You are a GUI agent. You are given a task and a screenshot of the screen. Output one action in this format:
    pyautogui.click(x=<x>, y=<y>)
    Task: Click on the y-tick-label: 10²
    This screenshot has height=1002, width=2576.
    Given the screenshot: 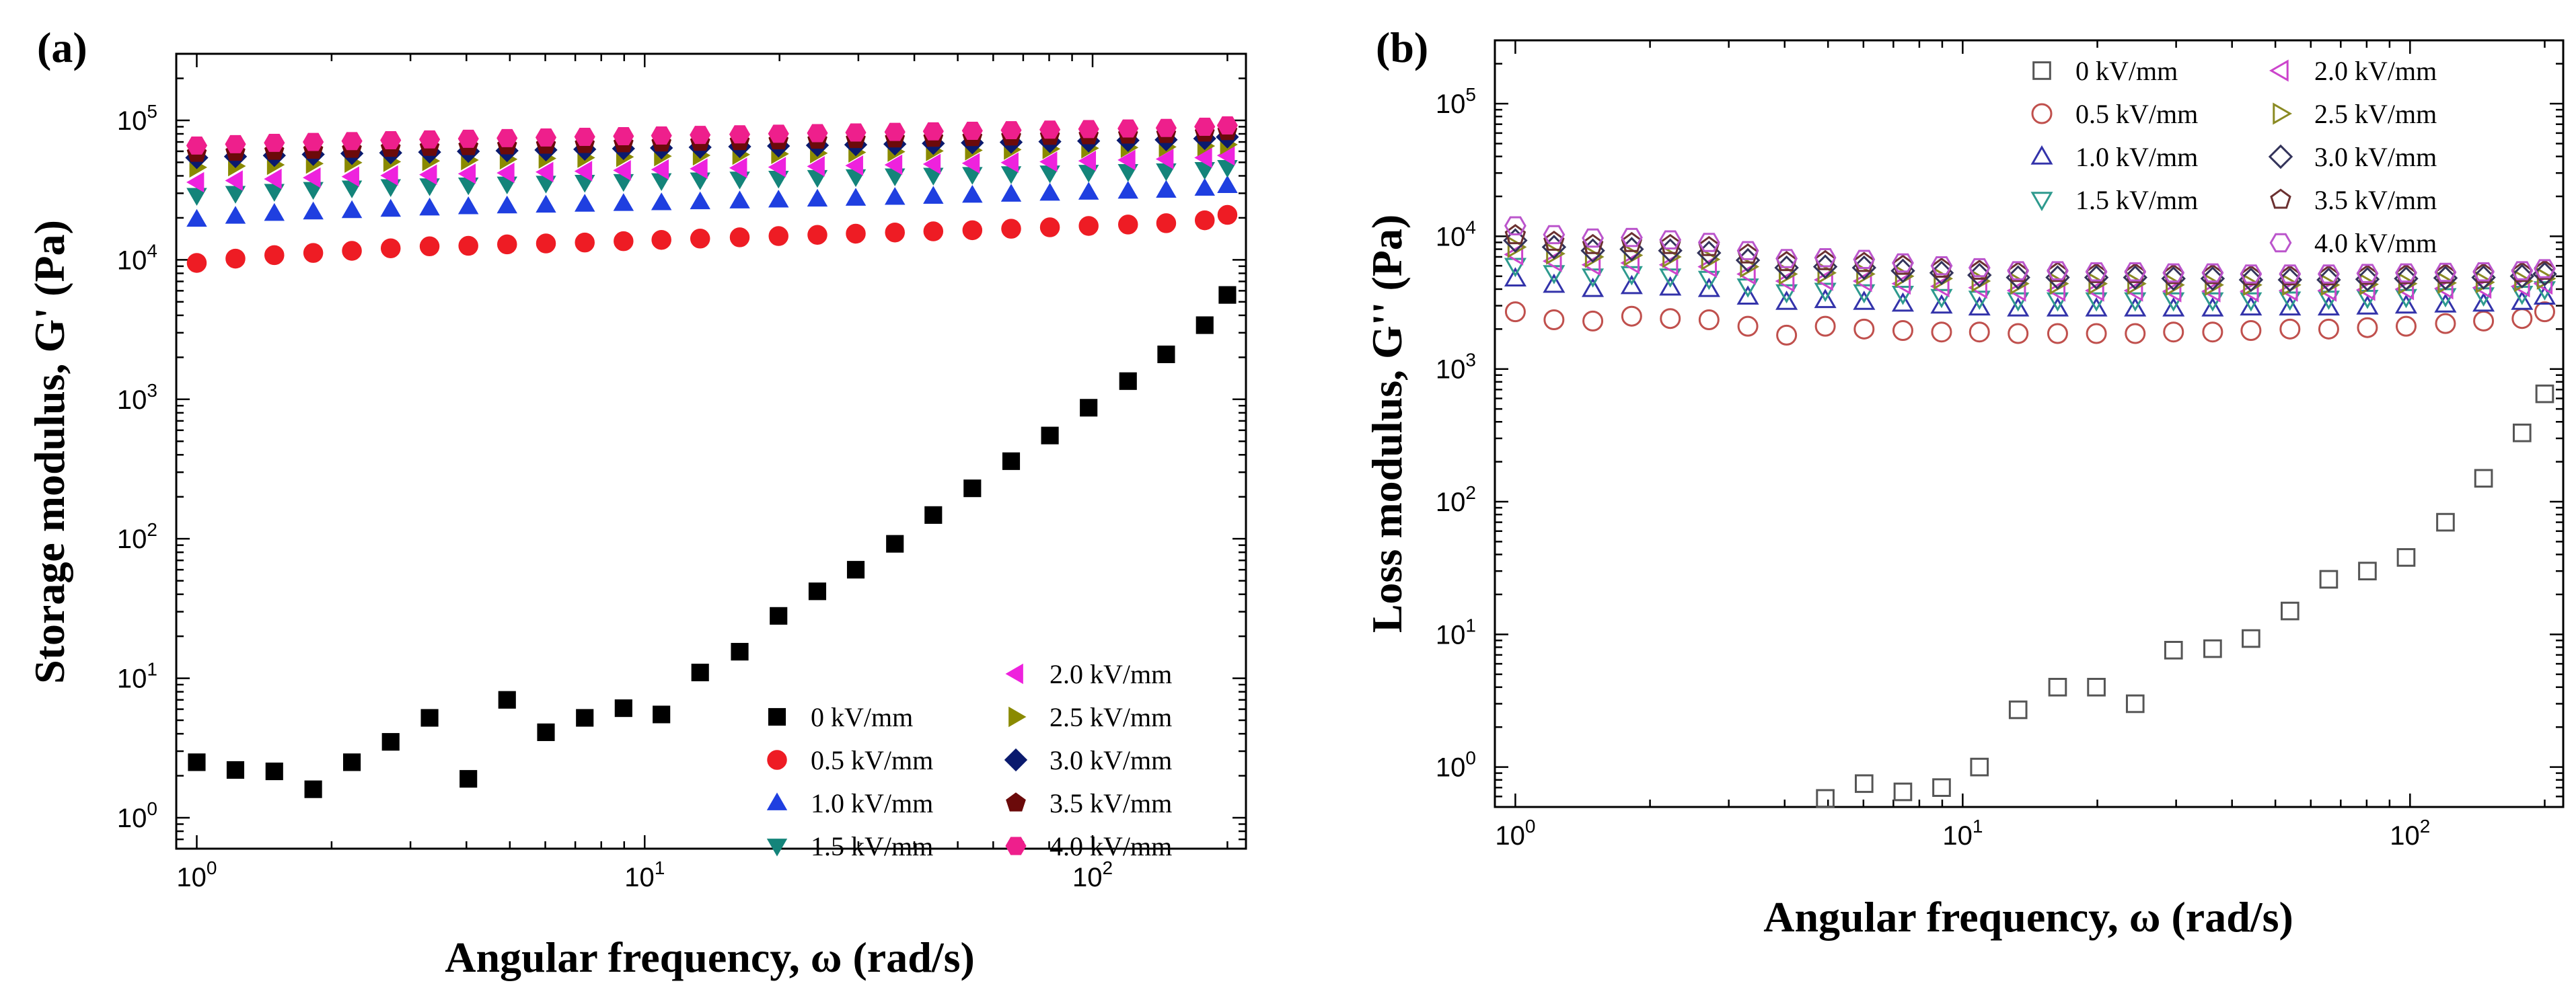 What is the action you would take?
    pyautogui.click(x=137, y=536)
    